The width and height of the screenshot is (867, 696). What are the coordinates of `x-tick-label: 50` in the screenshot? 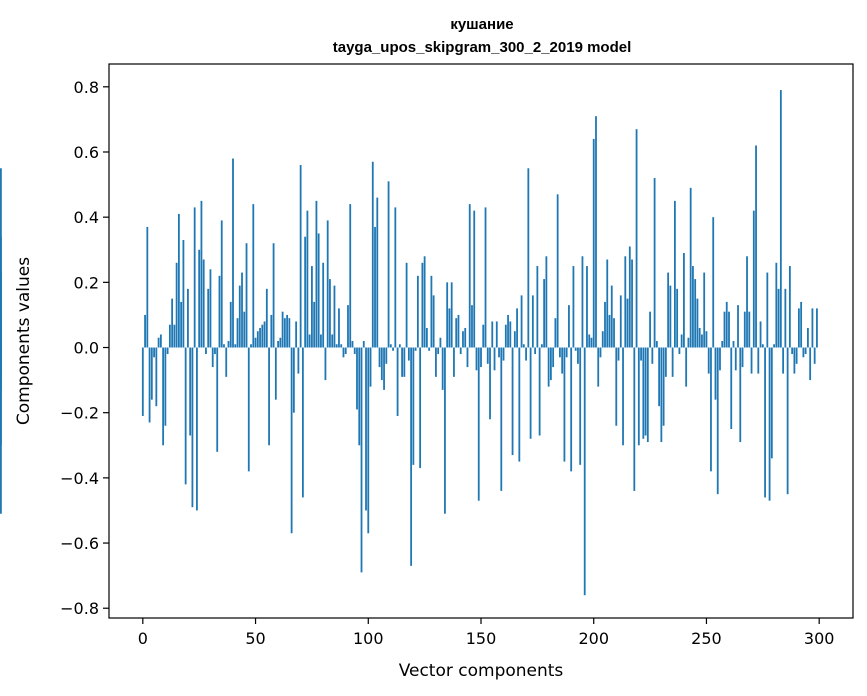 It's located at (255, 638).